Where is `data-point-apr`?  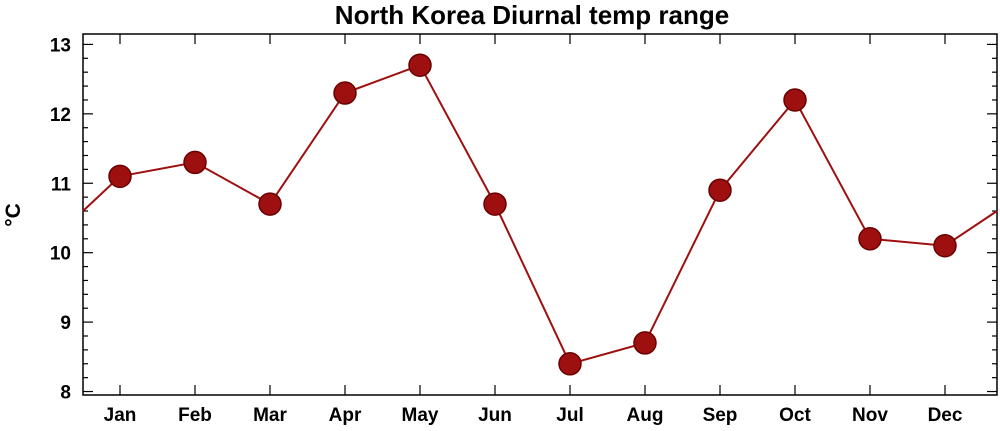 data-point-apr is located at coordinates (345, 93).